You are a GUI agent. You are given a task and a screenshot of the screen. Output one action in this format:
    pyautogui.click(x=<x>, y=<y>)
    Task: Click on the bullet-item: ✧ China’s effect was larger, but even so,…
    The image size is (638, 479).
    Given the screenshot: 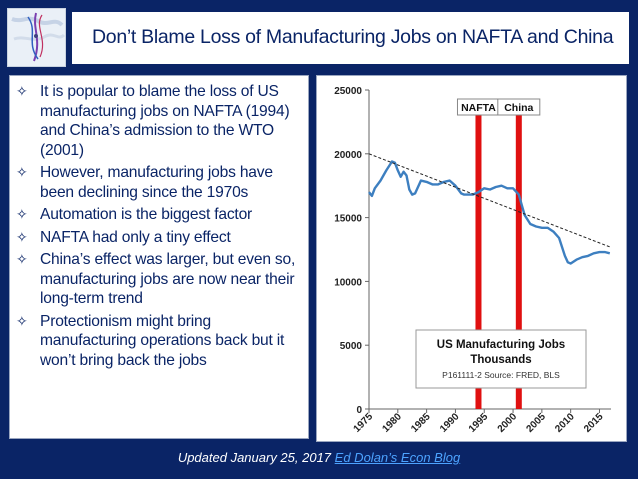 What is the action you would take?
    pyautogui.click(x=160, y=279)
    